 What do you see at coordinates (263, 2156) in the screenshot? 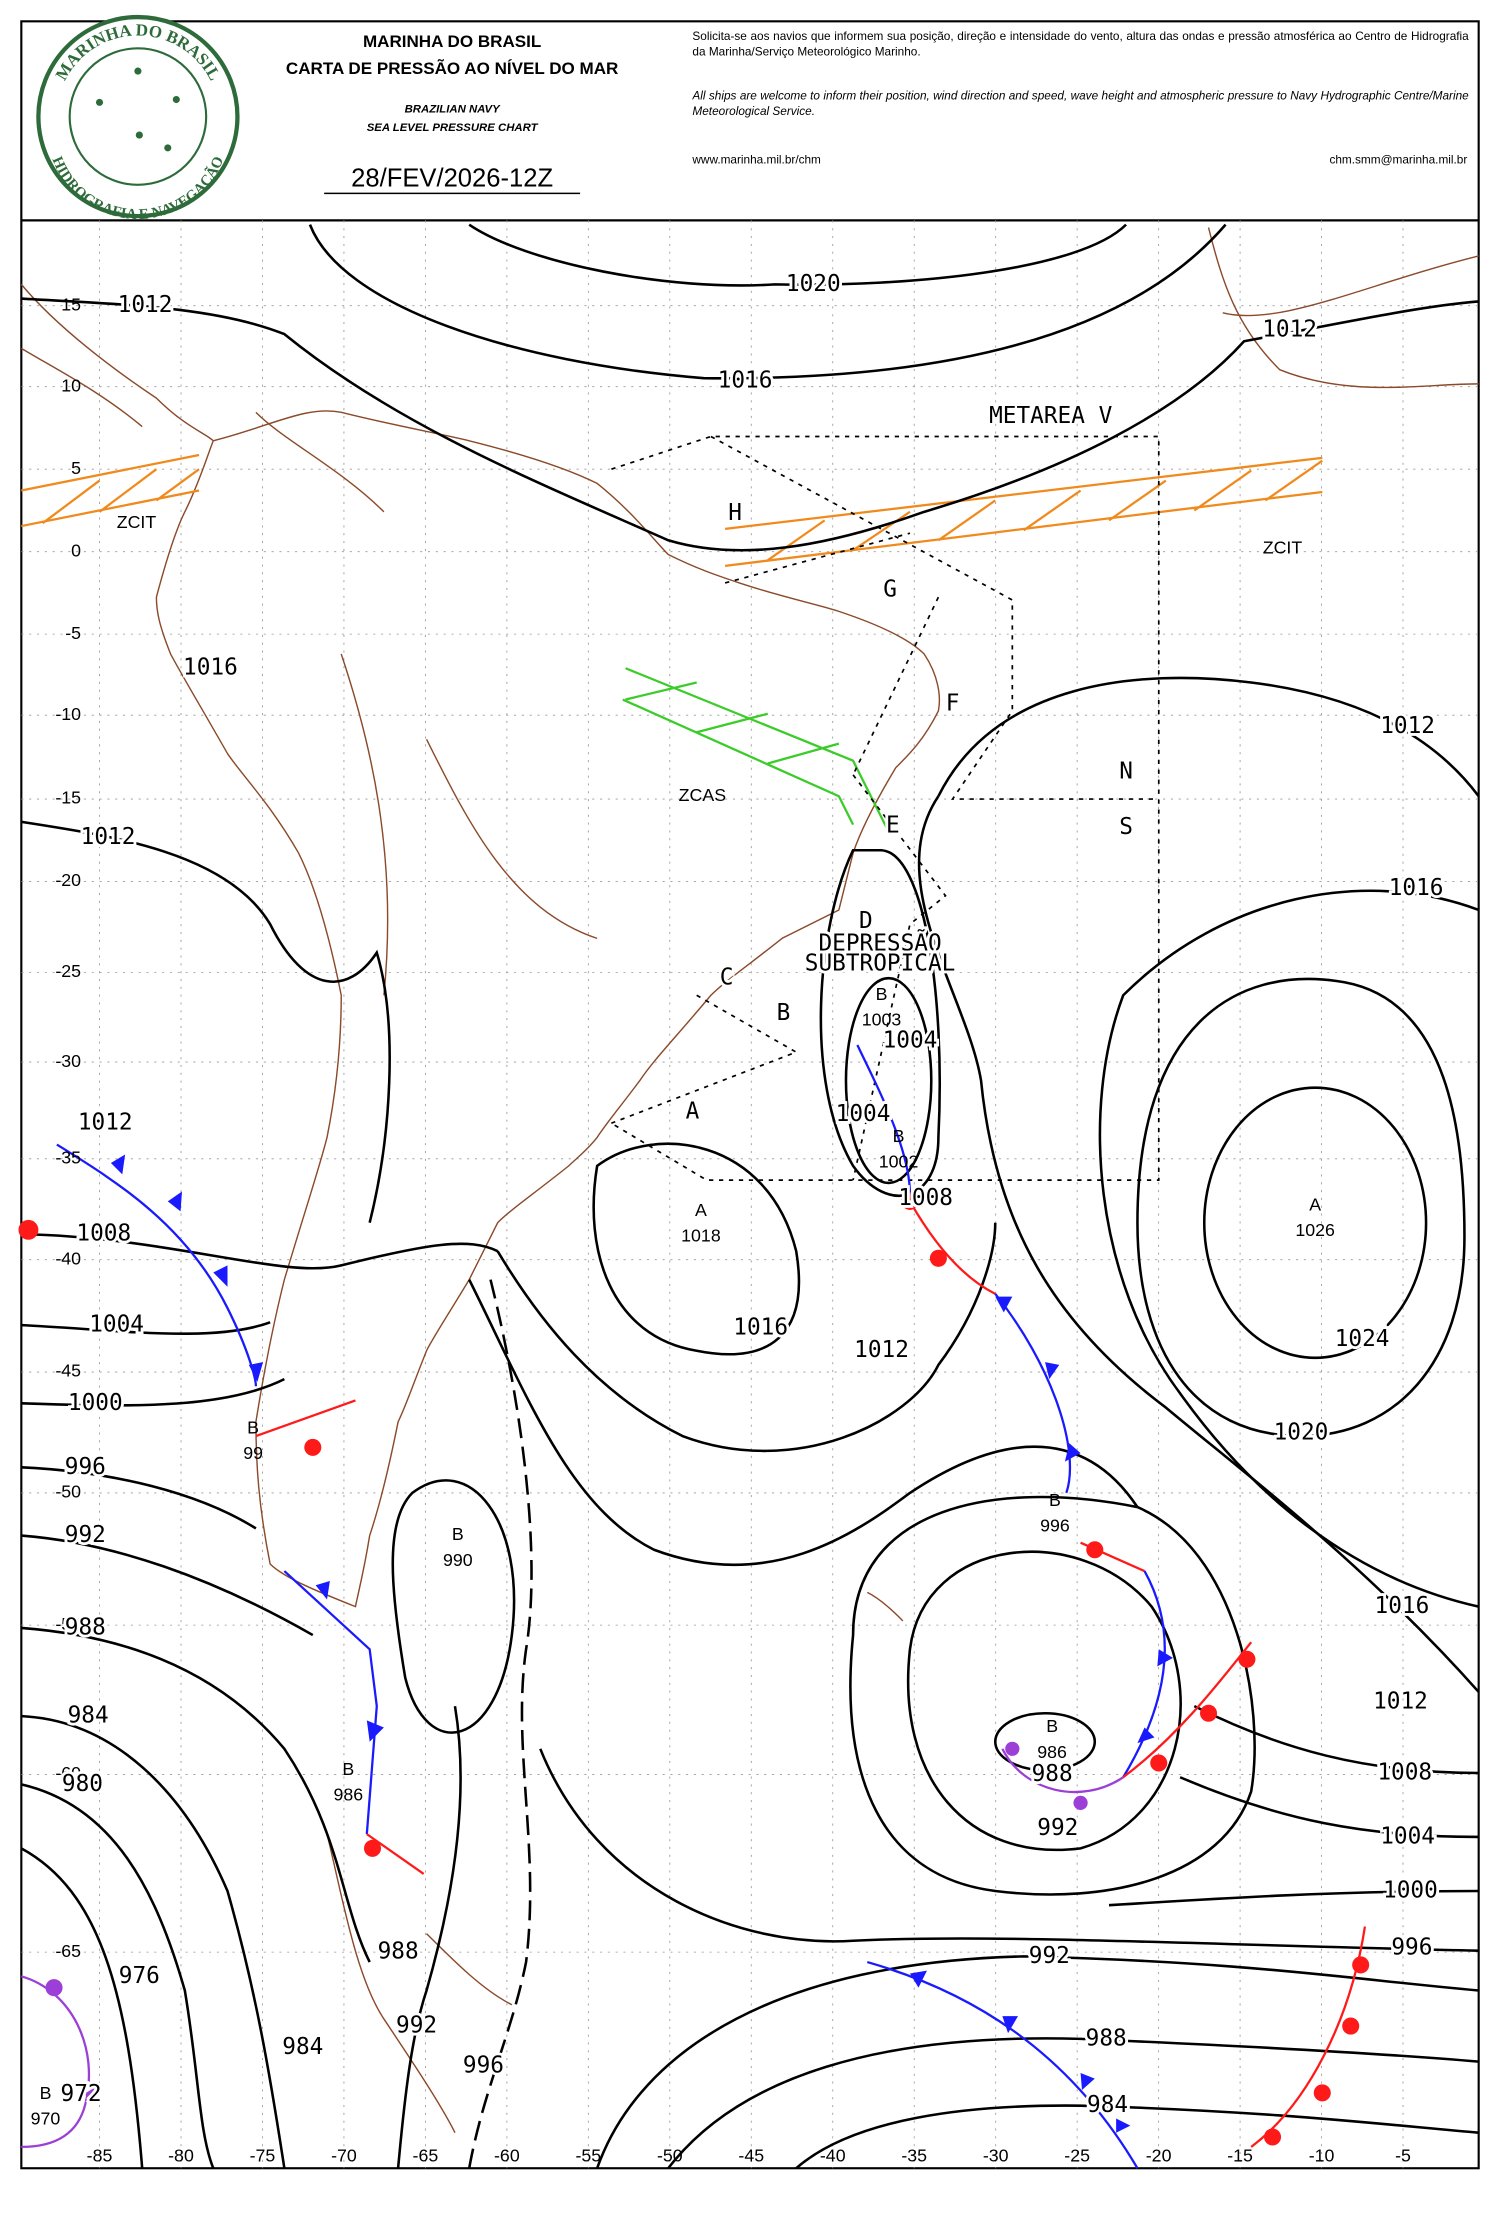
I see `lon-tick-label: -75` at bounding box center [263, 2156].